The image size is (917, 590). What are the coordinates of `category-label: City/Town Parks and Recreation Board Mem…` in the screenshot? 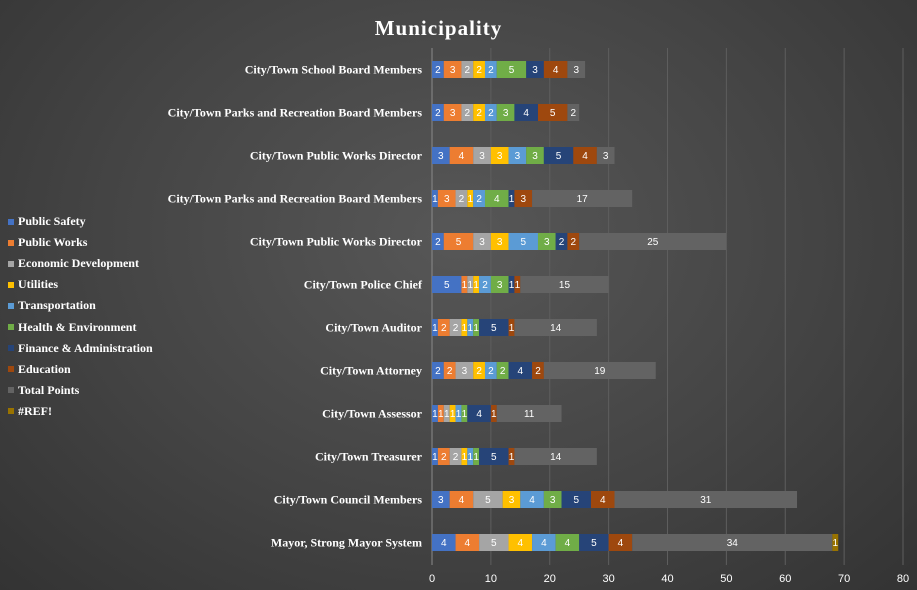 It's located at (295, 199).